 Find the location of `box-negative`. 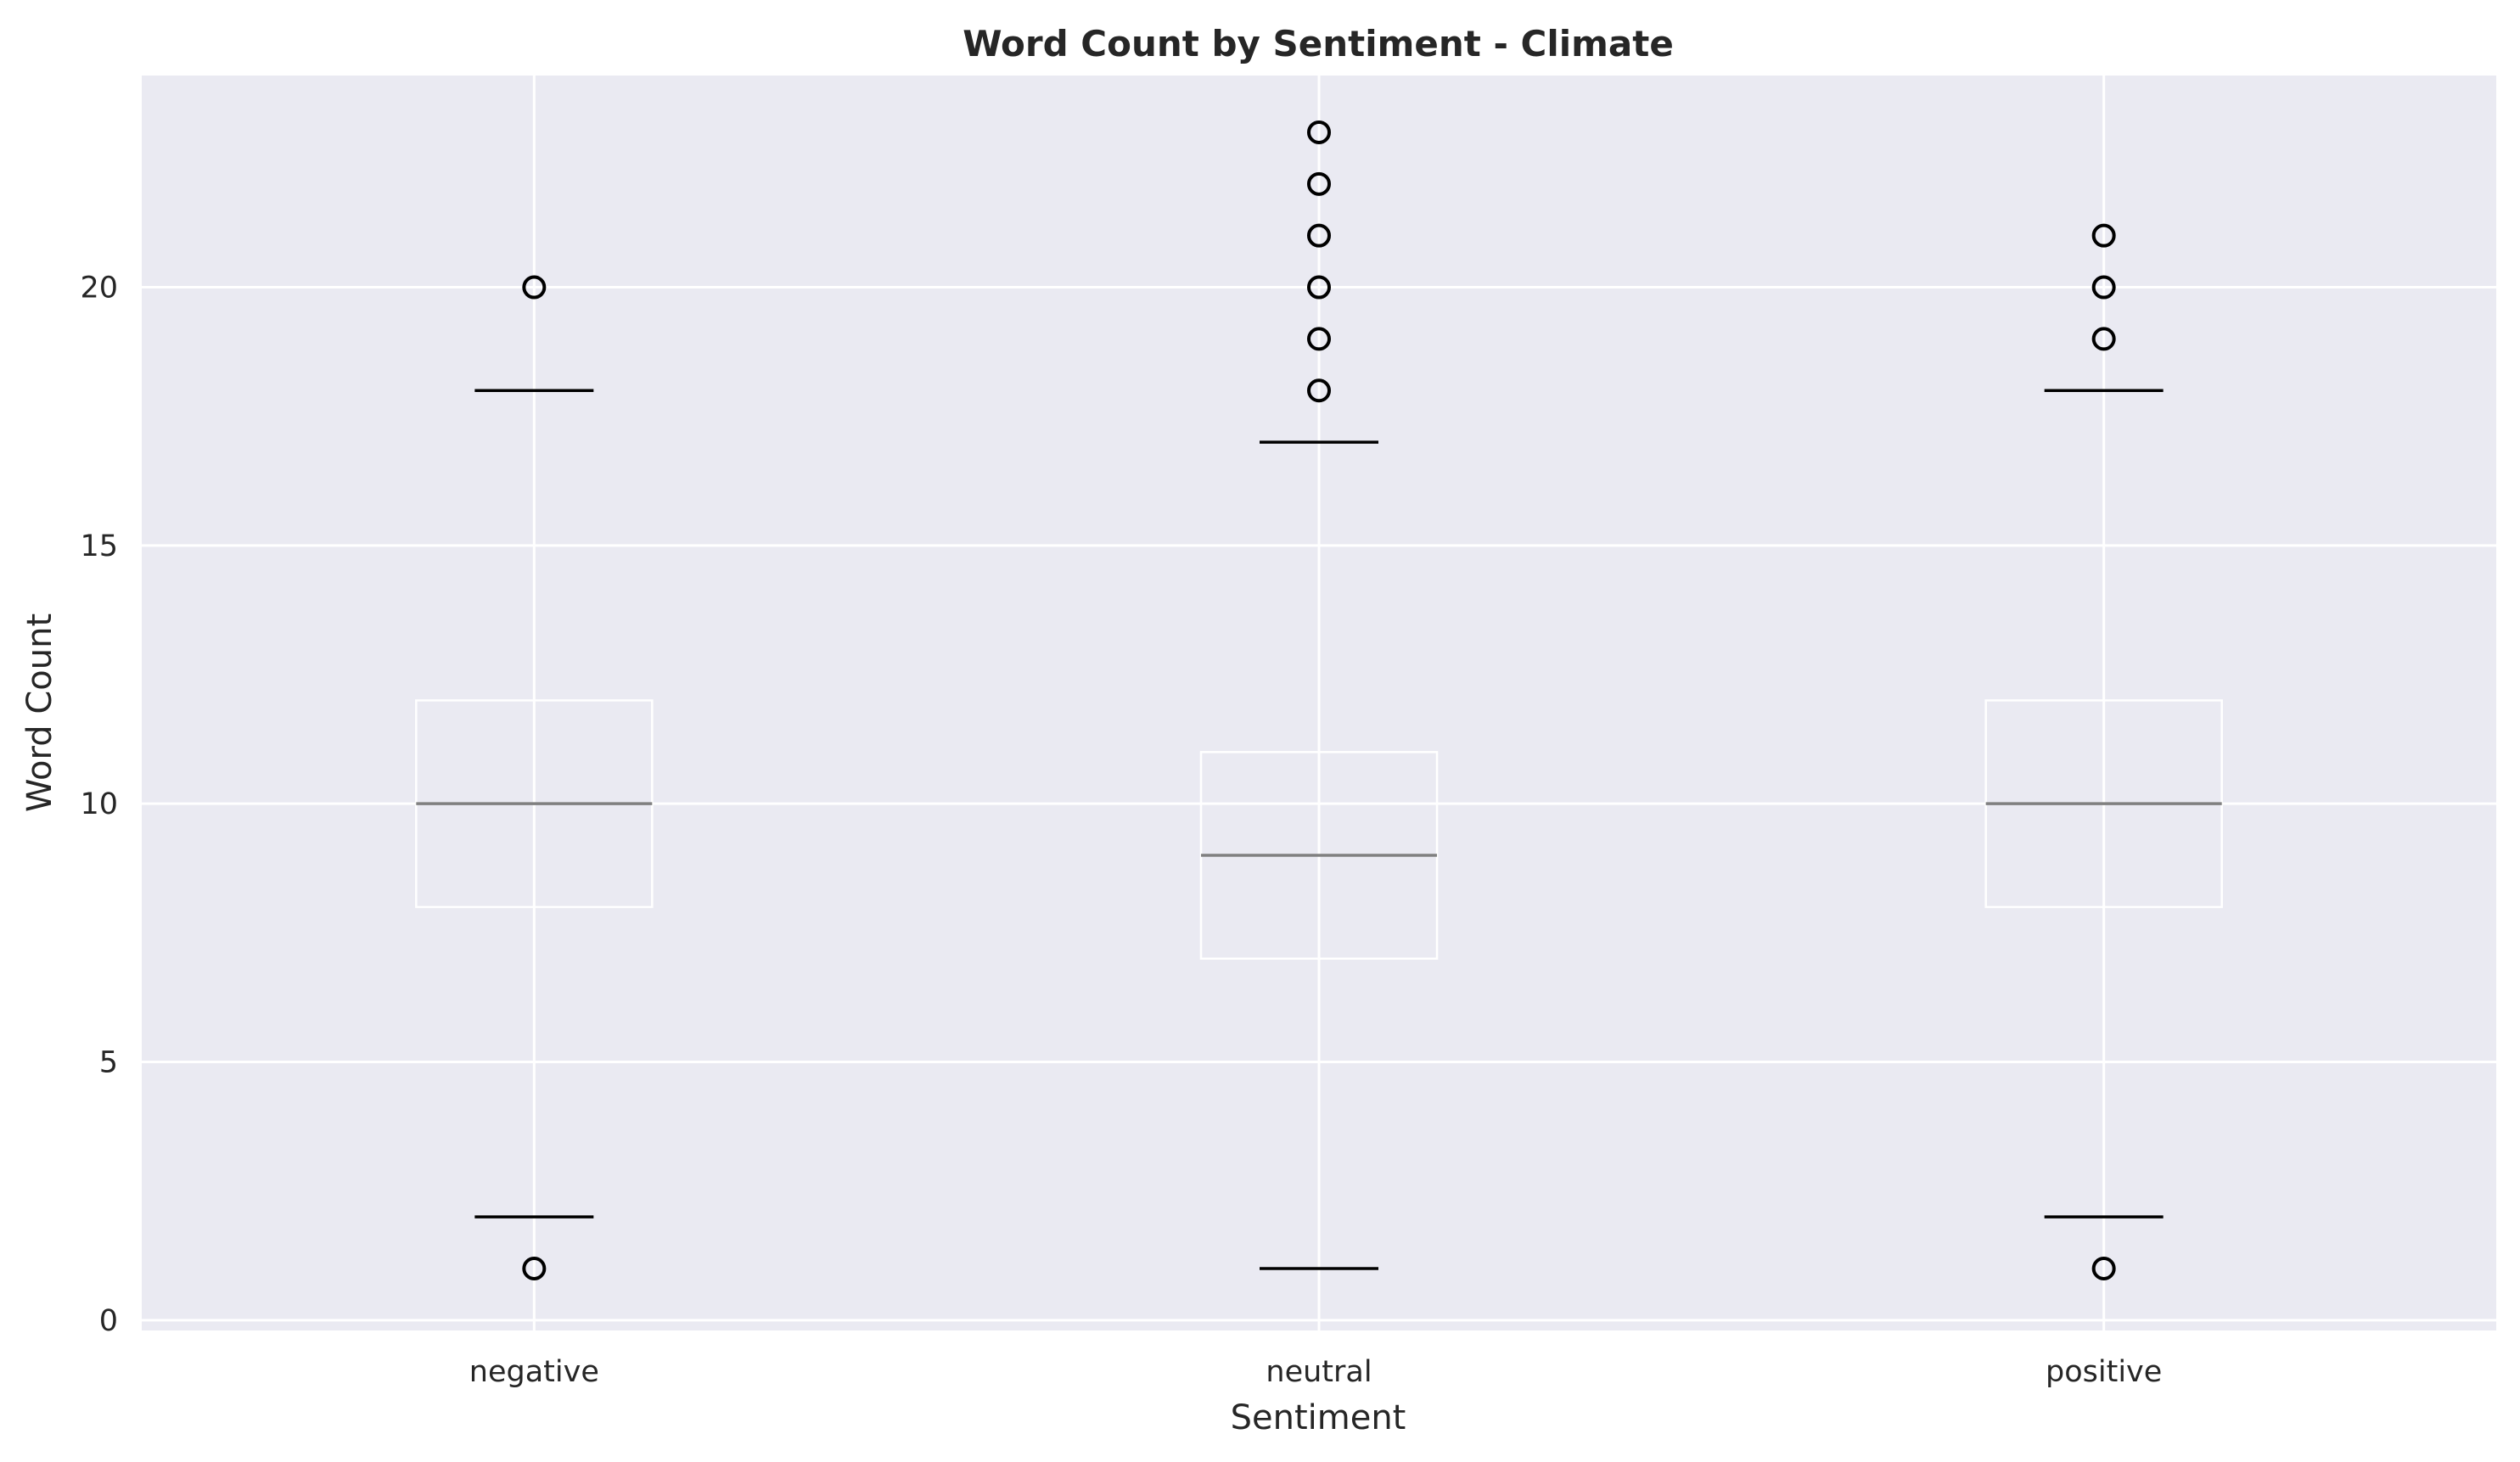

box-negative is located at coordinates (534, 778).